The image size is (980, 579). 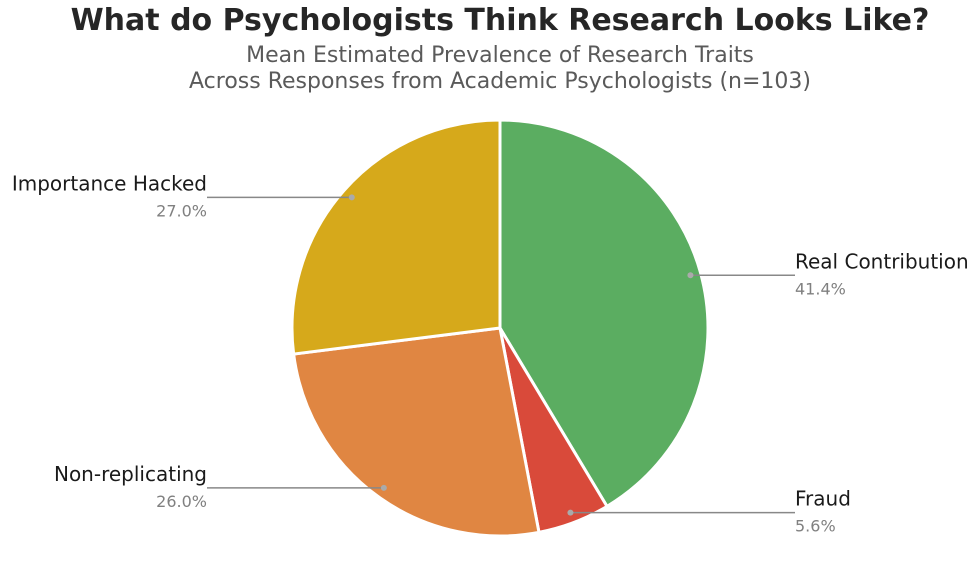 I want to click on slice-label: Fraud, so click(x=823, y=499).